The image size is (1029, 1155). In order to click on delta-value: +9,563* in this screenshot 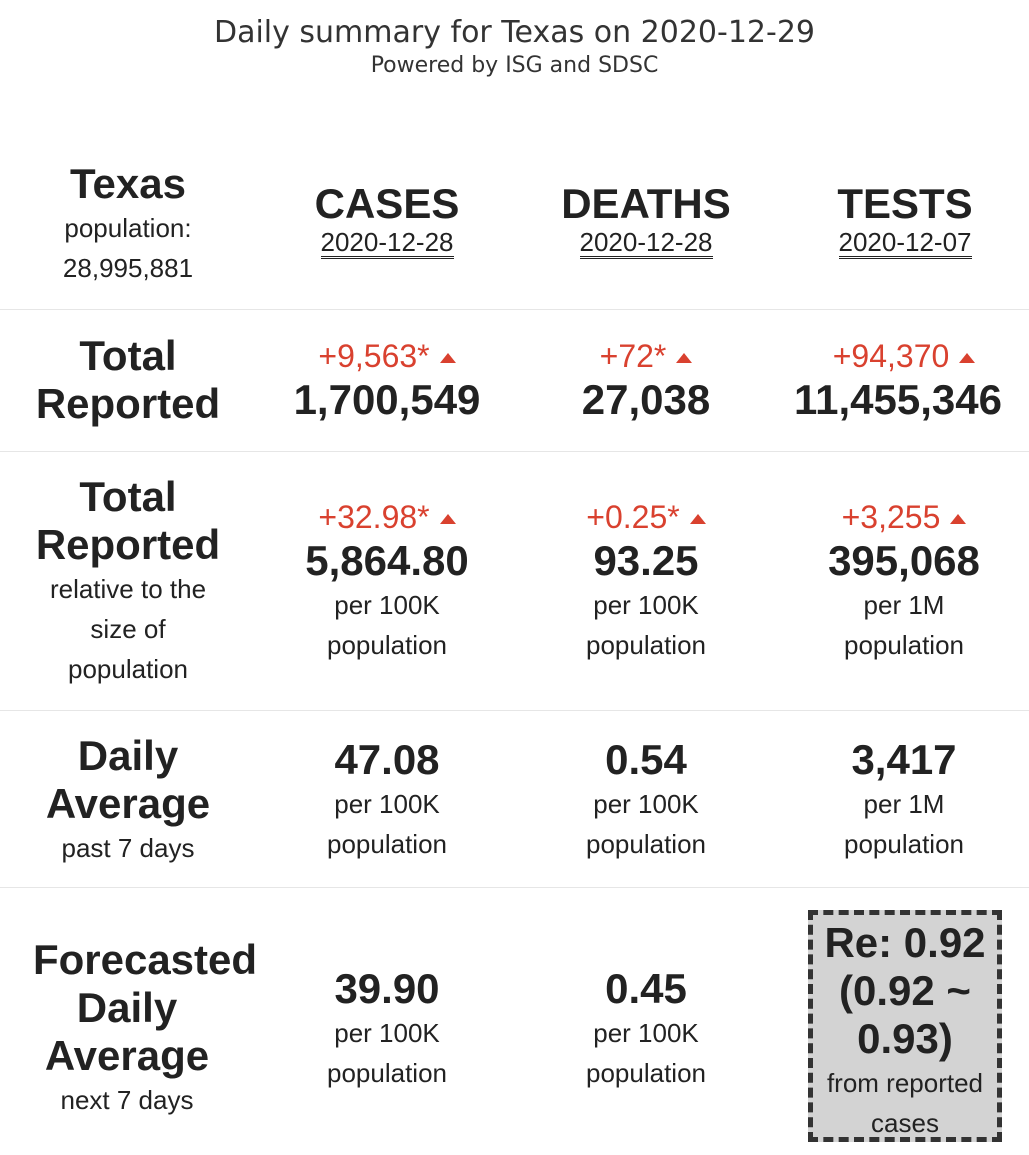, I will do `click(387, 356)`.